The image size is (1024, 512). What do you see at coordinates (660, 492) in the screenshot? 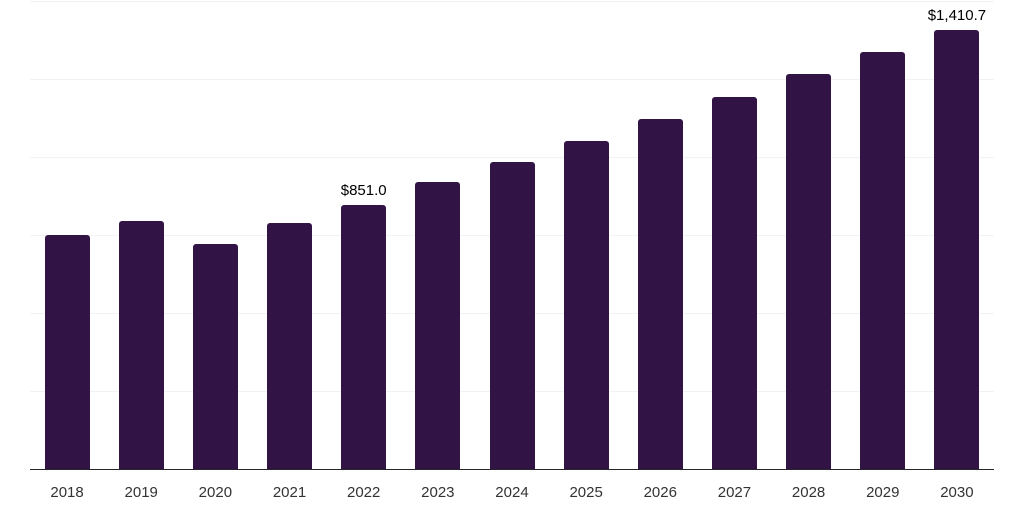
I see `x-tick-label-2026: 2026` at bounding box center [660, 492].